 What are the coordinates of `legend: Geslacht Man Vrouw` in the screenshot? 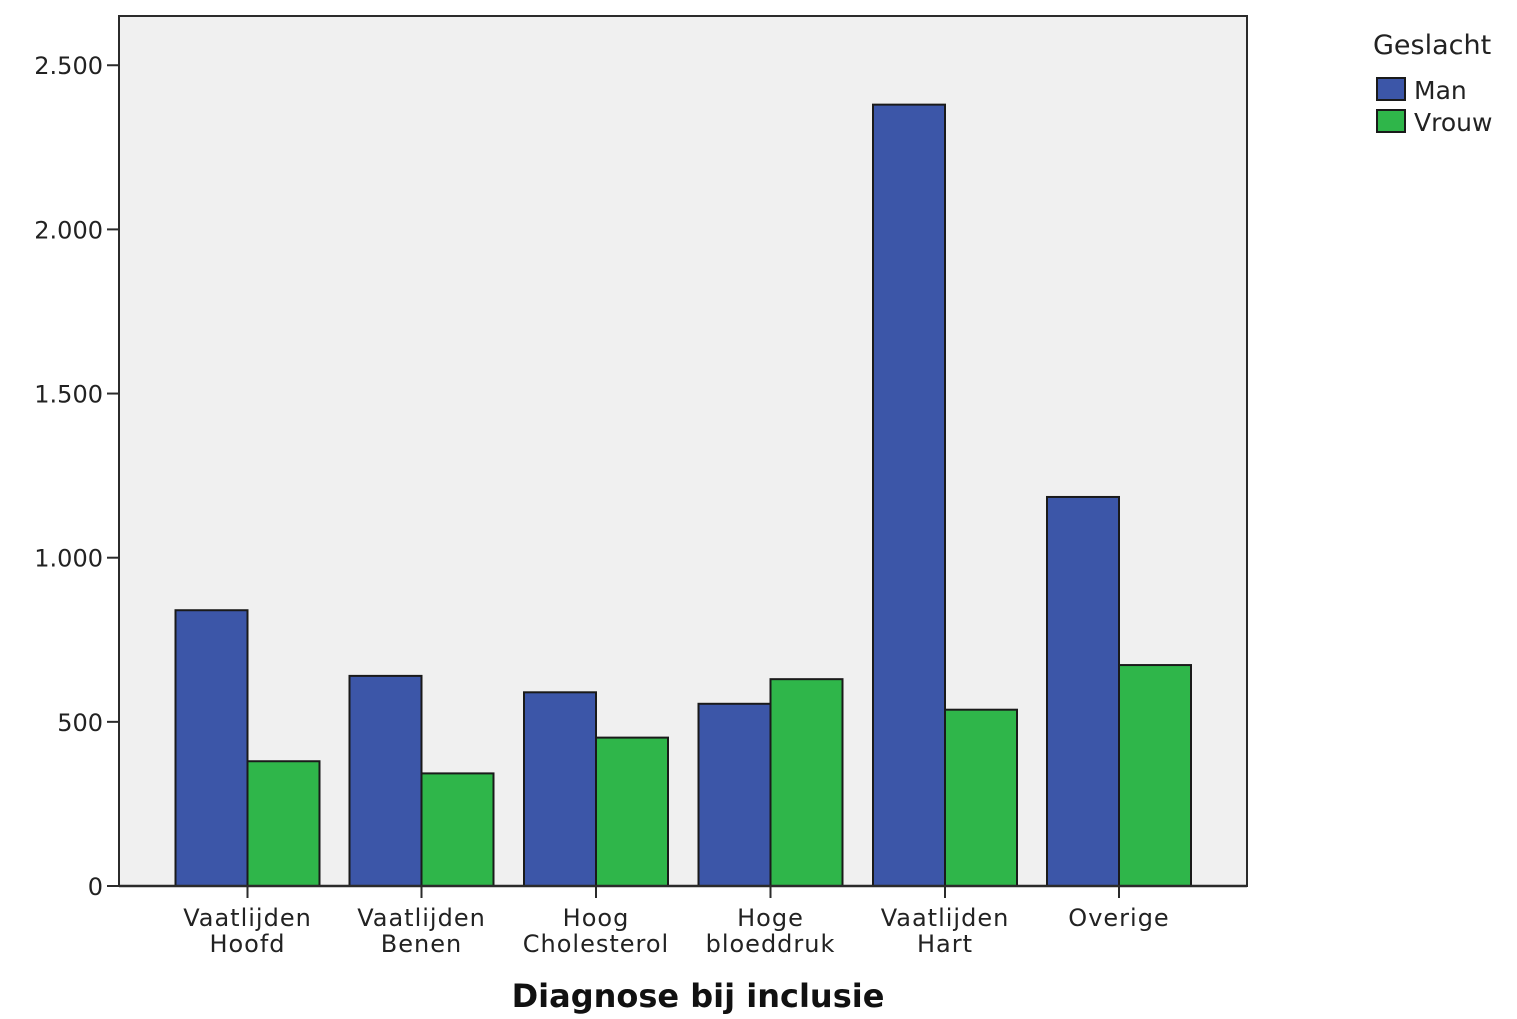 It's located at (1432, 83).